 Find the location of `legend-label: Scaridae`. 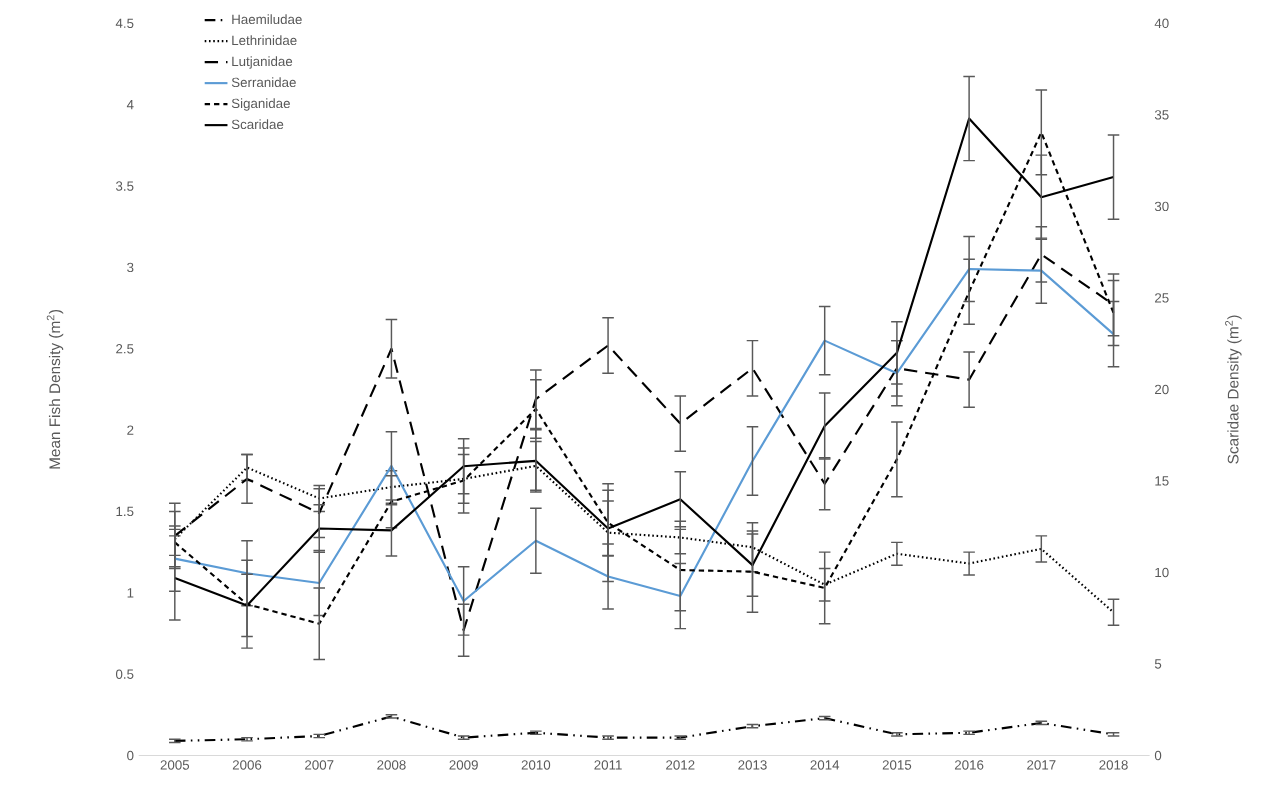

legend-label: Scaridae is located at coordinates (257, 124).